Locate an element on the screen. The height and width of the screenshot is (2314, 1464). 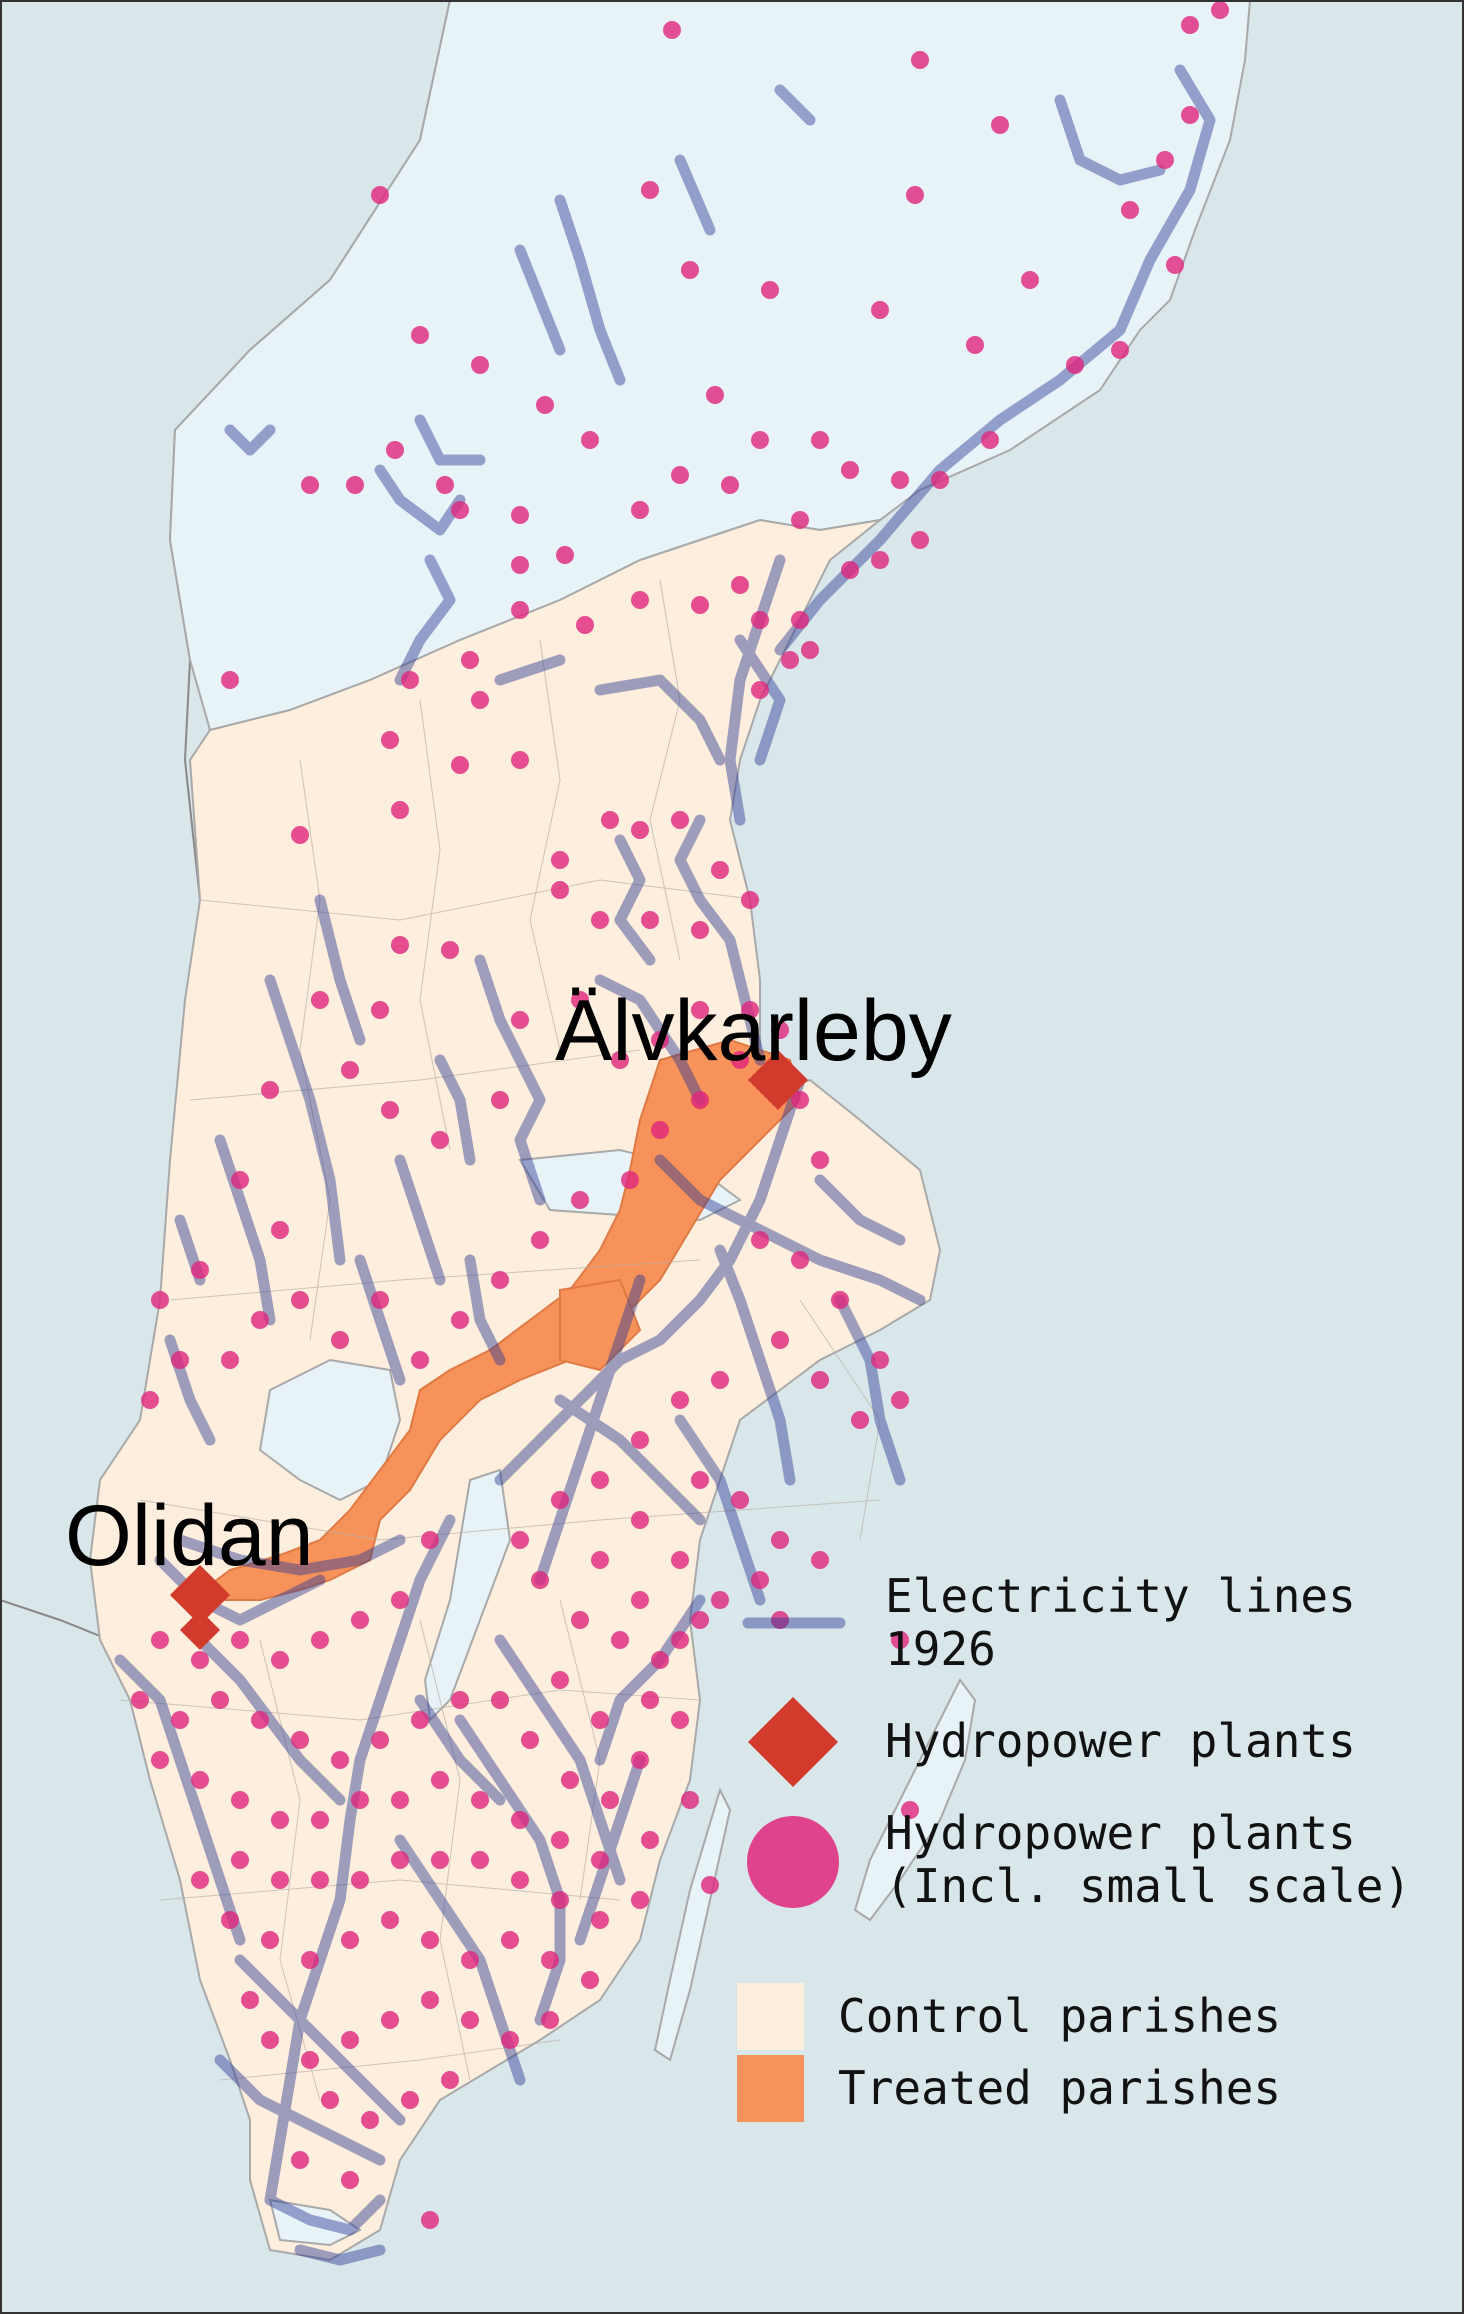
legend-lines-label-2: 1926 is located at coordinates (940, 1649).